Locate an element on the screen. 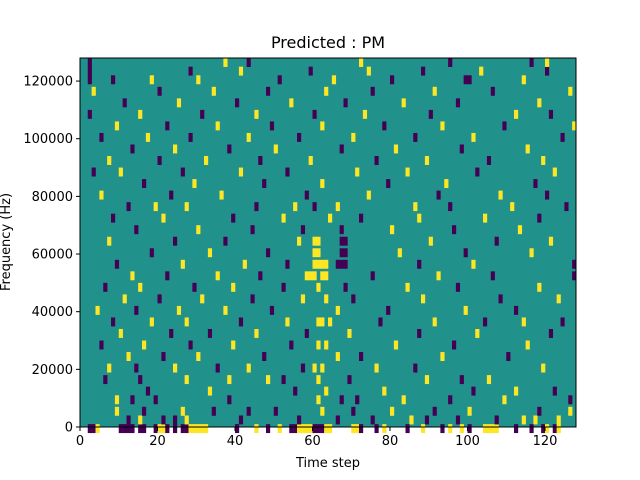 This screenshot has width=640, height=480. y-tick-label: 120000 is located at coordinates (48, 82).